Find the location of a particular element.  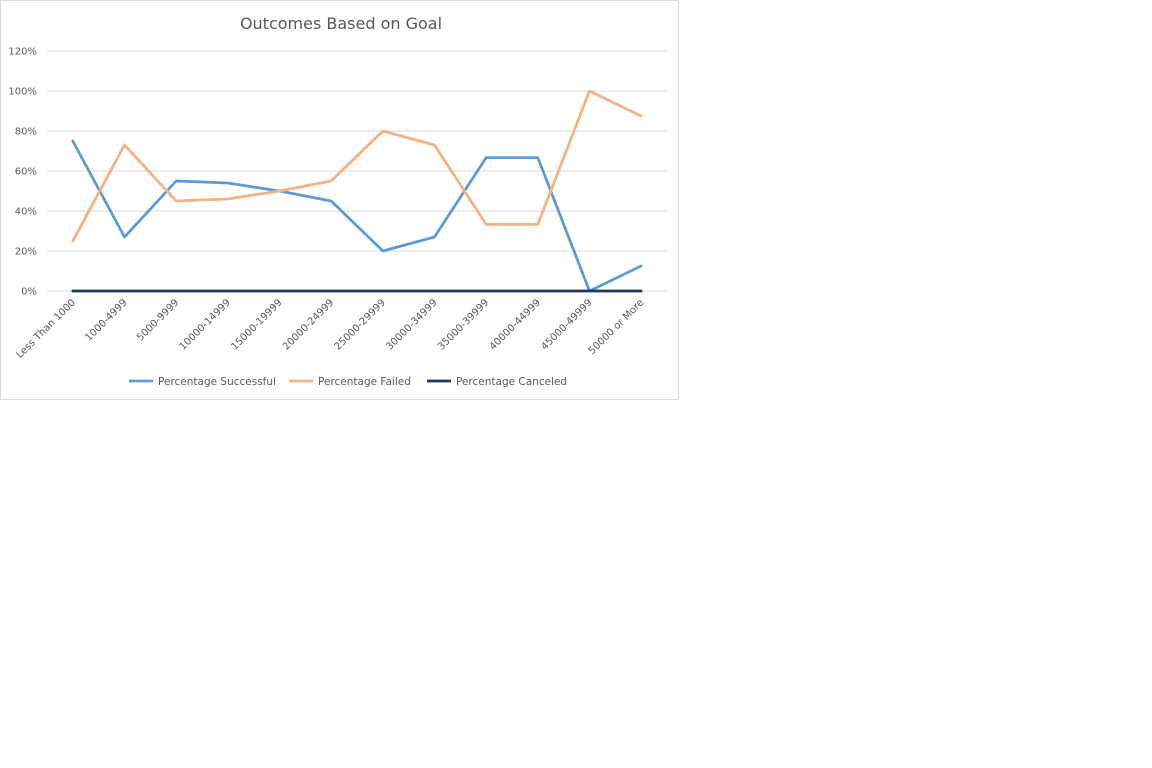

legend-label: Percentage Canceled is located at coordinates (511, 382).